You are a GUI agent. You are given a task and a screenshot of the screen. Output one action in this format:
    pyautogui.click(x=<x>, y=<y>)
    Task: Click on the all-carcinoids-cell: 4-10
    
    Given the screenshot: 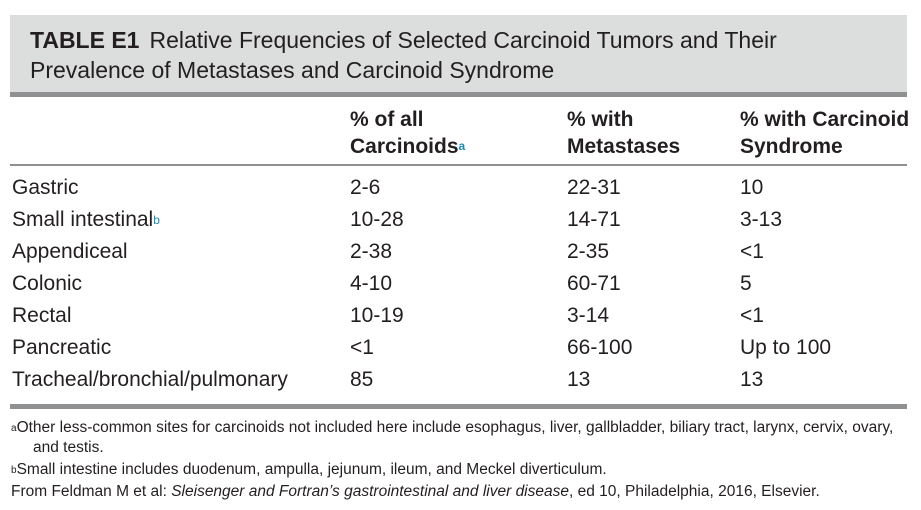 What is the action you would take?
    pyautogui.click(x=371, y=283)
    